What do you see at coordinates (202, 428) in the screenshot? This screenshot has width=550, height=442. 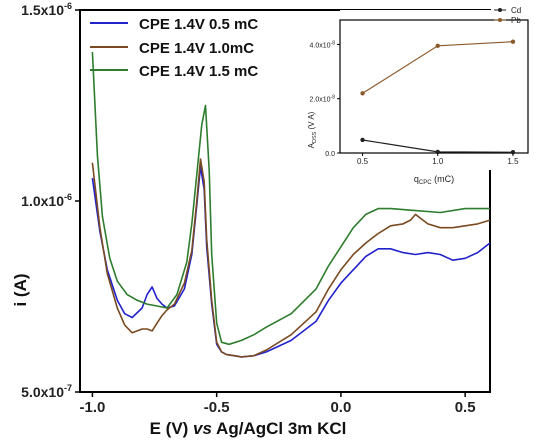 I see `x-axis-title-italic: vs` at bounding box center [202, 428].